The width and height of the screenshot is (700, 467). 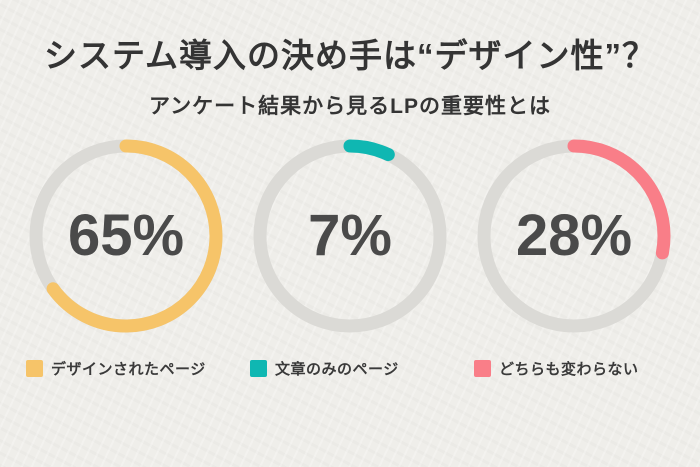 What do you see at coordinates (349, 55) in the screenshot?
I see `page-title: システム導入の決め手は“デザイン性”？` at bounding box center [349, 55].